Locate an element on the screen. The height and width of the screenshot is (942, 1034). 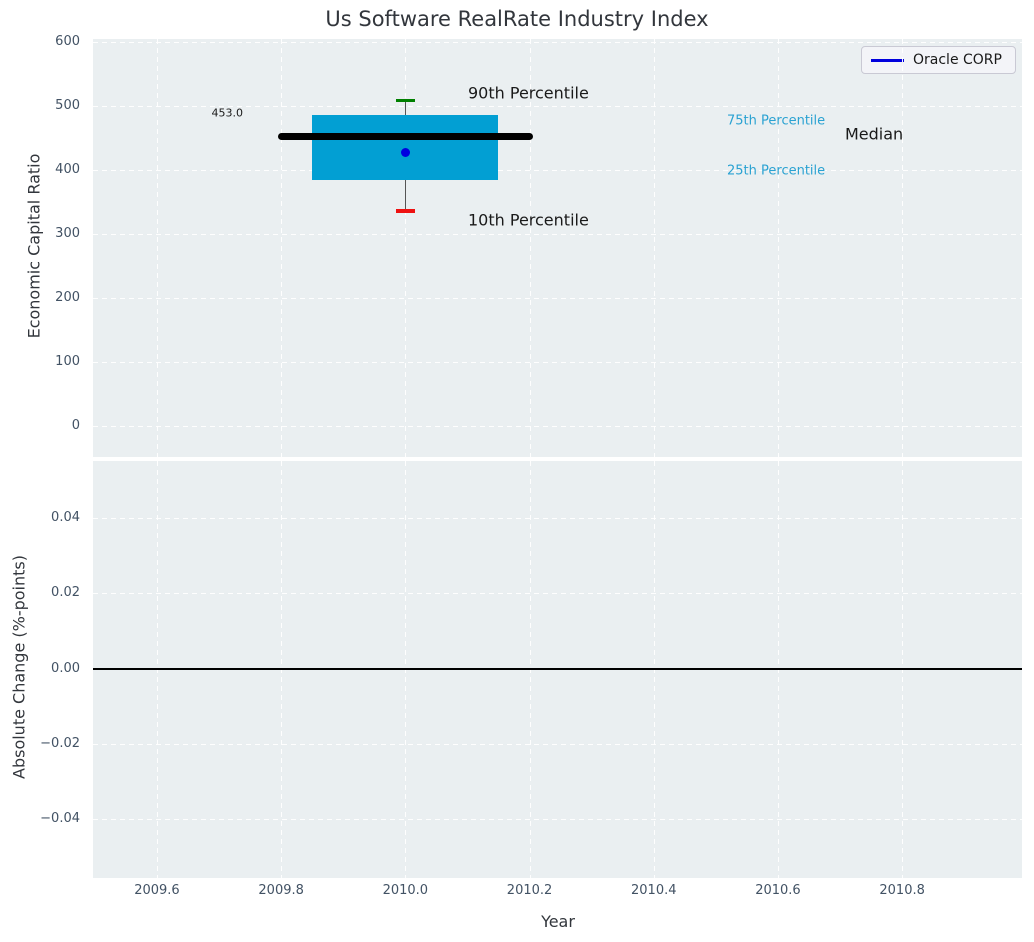
x-tick-label: 2009.8 is located at coordinates (281, 890).